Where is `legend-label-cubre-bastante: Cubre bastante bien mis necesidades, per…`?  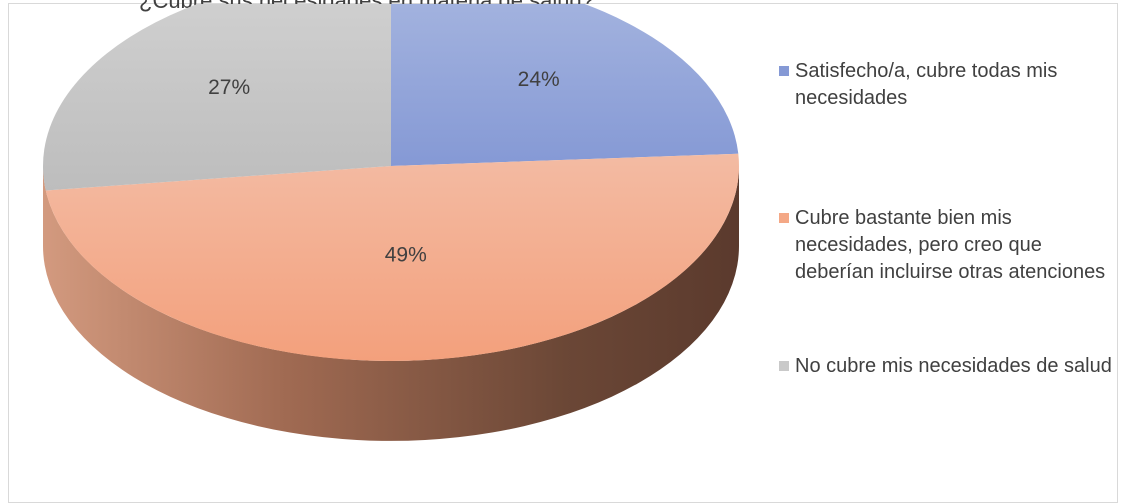
legend-label-cubre-bastante: Cubre bastante bien mis necesidades, per… is located at coordinates (950, 245).